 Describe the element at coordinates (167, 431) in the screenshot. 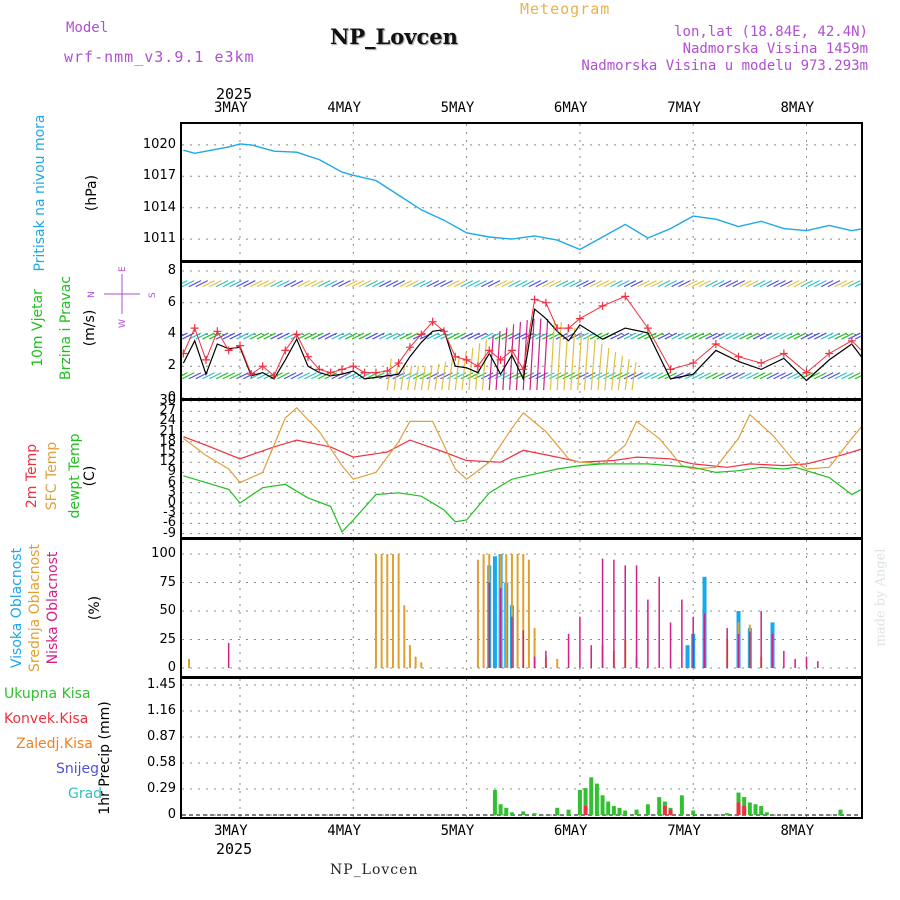

I see `y-tick-label: 21` at that location.